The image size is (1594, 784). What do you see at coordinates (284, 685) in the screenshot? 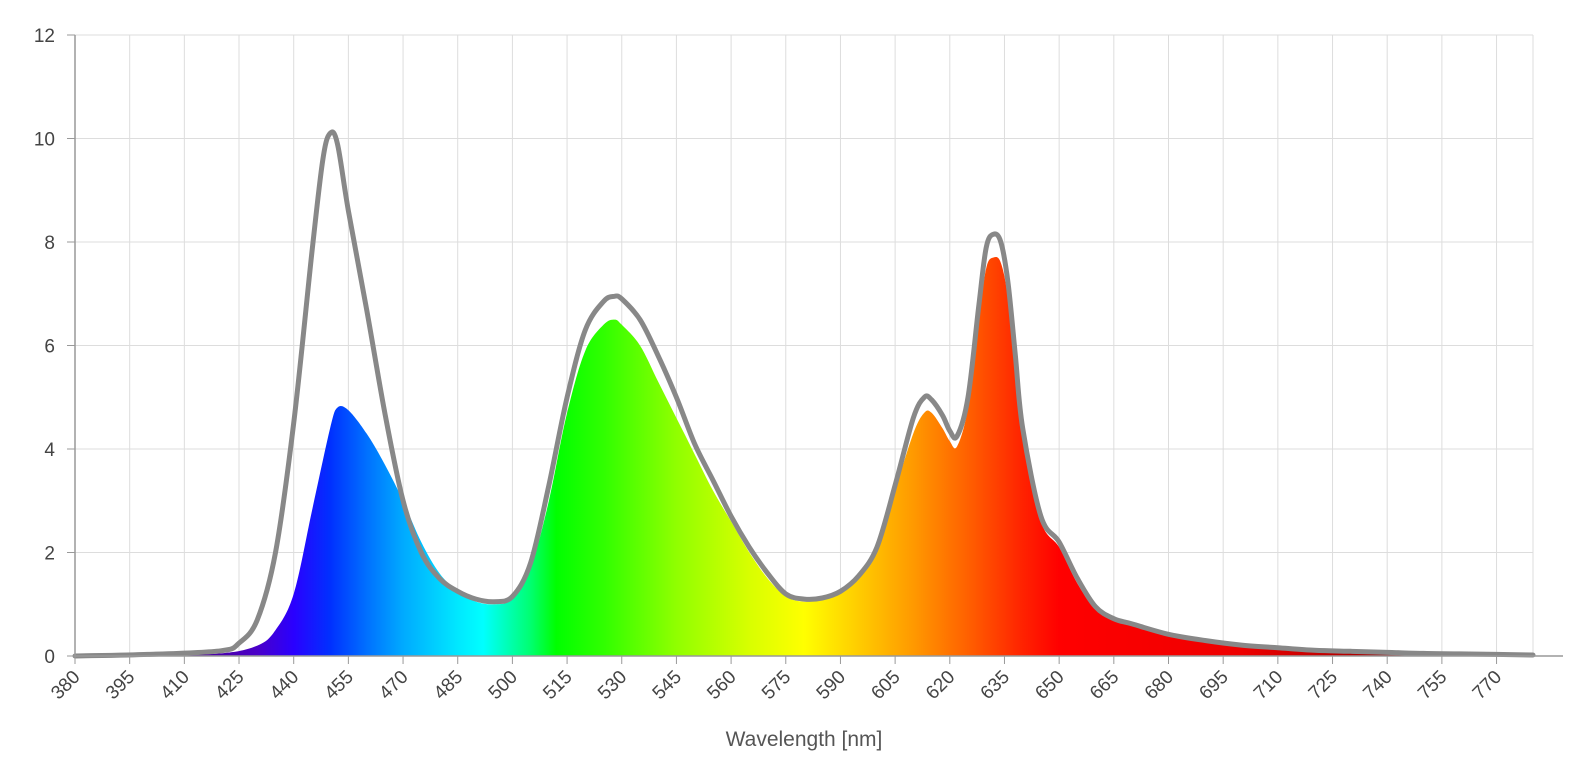
I see `x-tick-label: 440` at bounding box center [284, 685].